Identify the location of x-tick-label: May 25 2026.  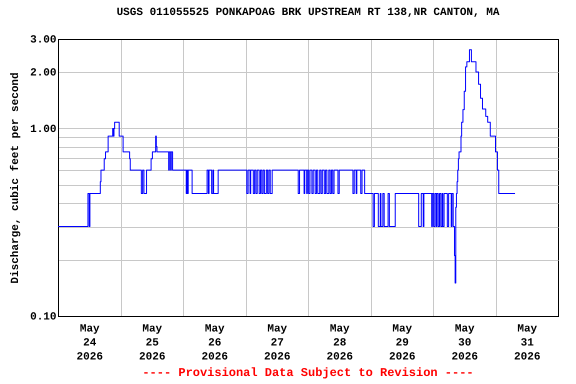
(152, 344).